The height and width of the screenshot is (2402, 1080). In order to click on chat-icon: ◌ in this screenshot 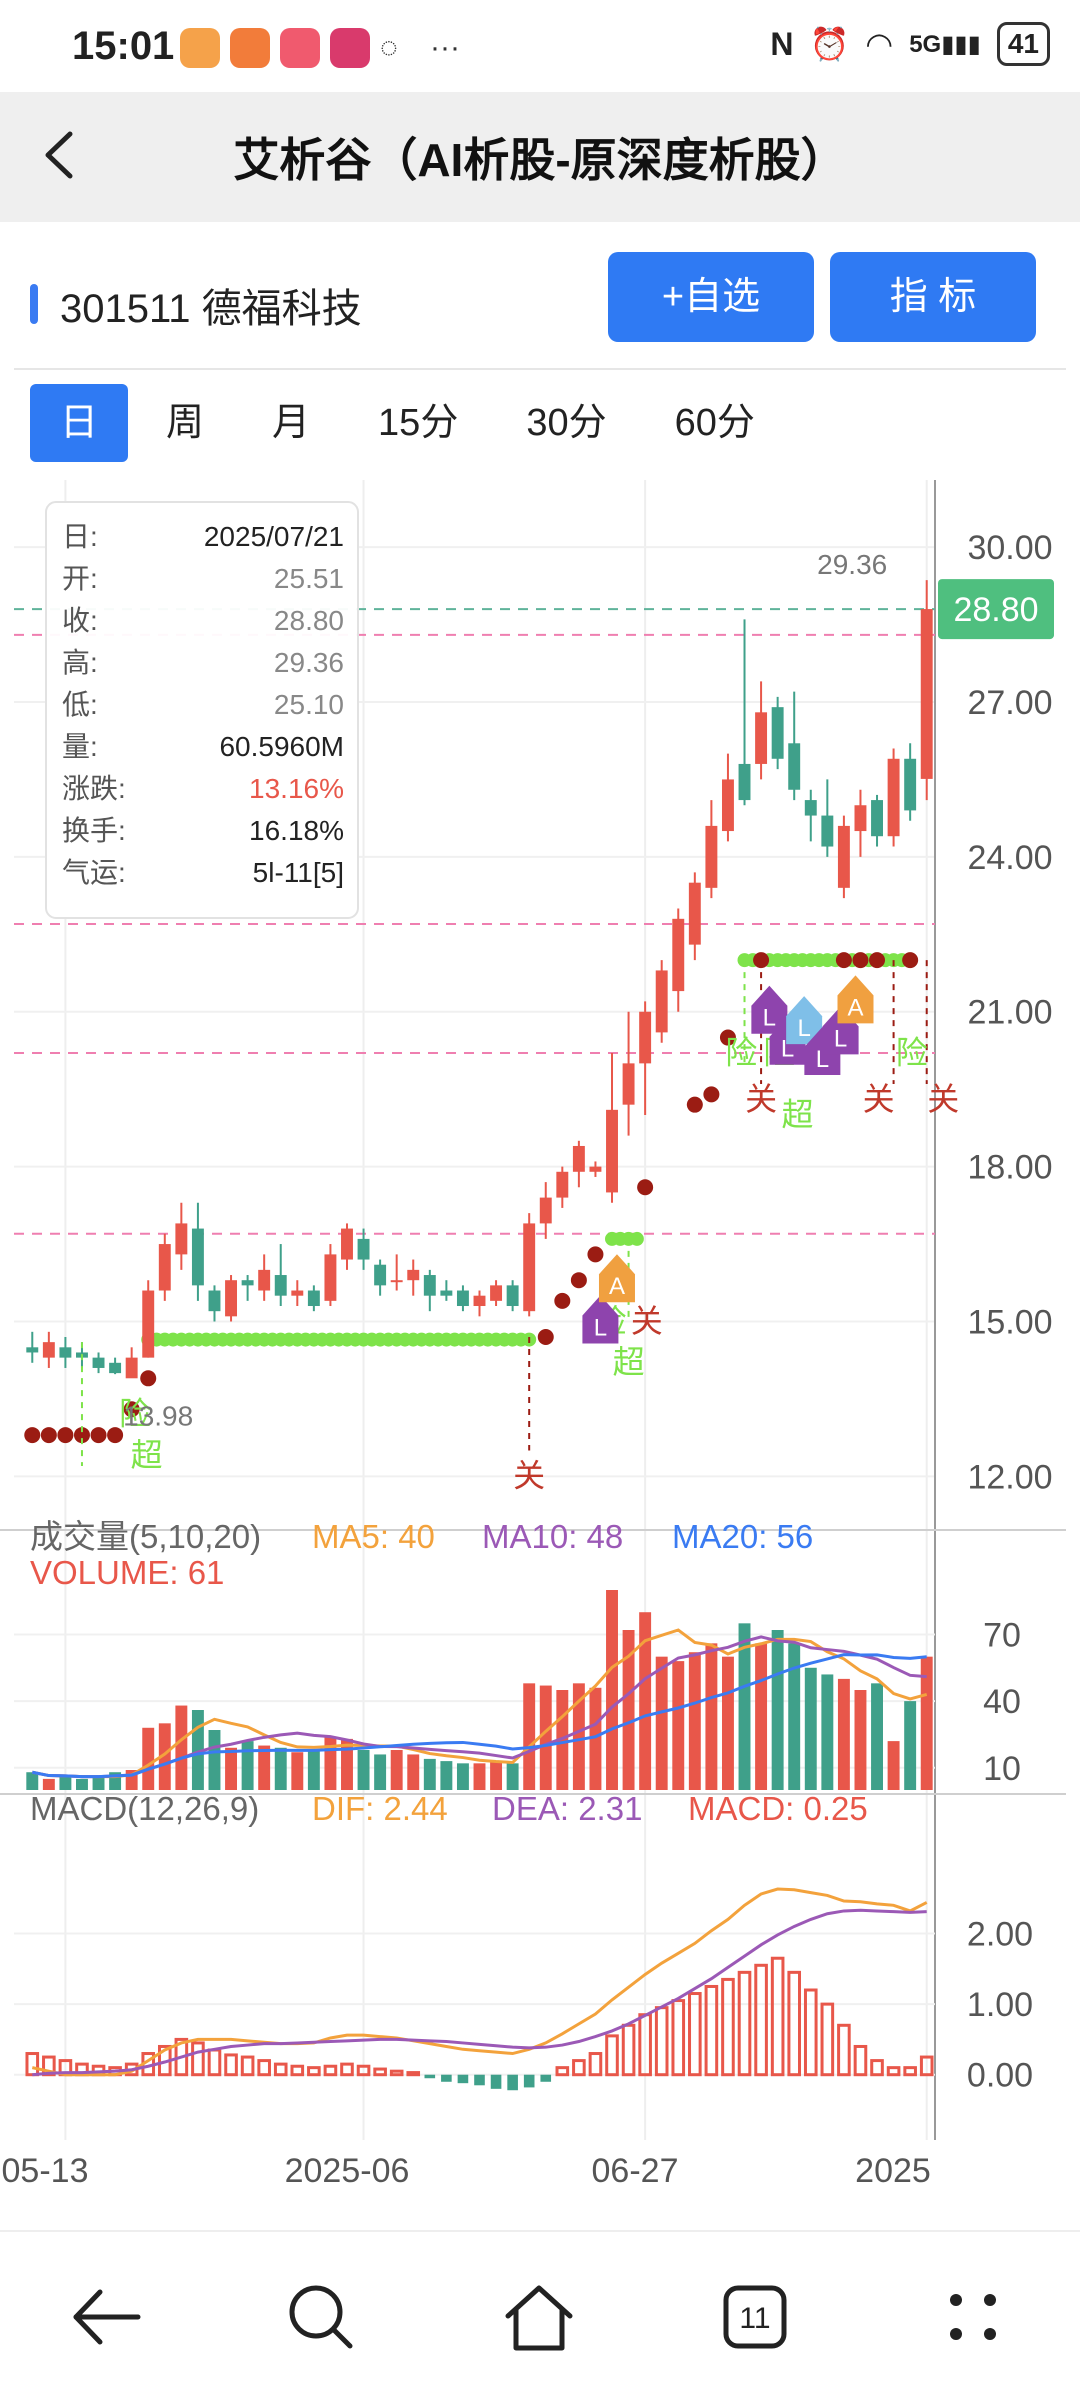, I will do `click(389, 47)`.